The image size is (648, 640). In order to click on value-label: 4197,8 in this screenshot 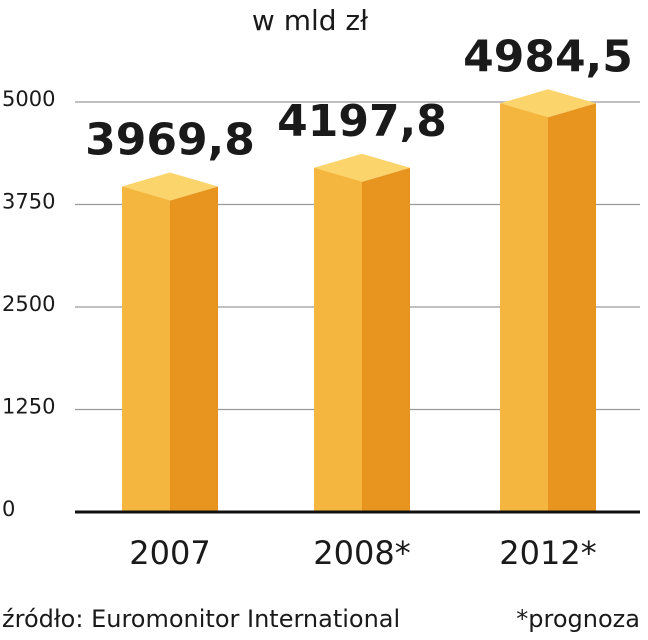, I will do `click(362, 121)`.